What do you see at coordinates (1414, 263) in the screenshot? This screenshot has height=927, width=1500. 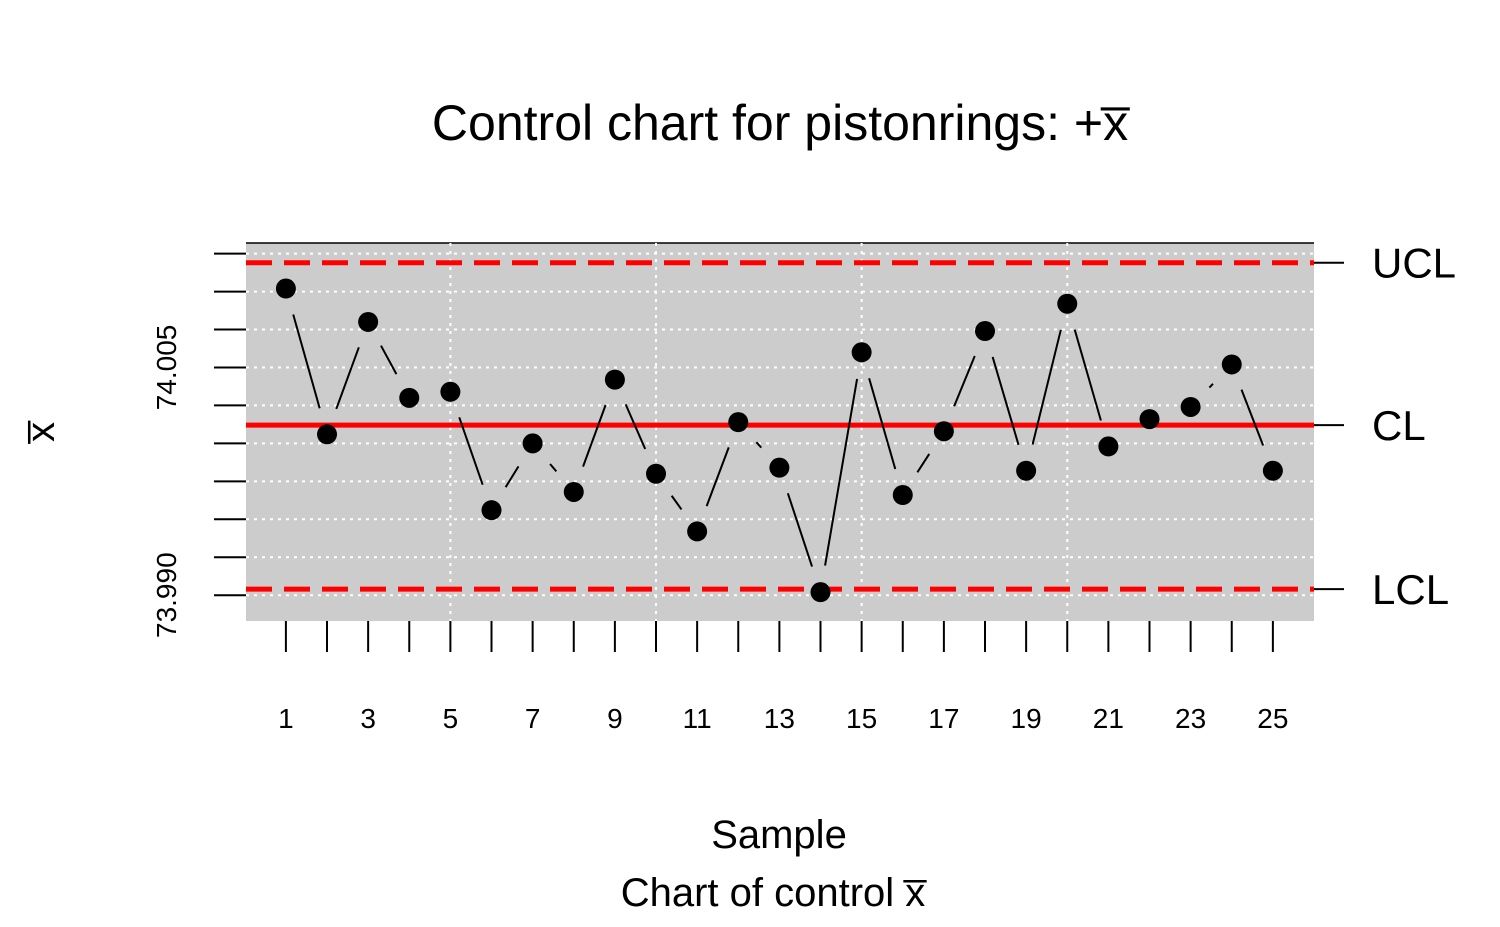 I see `ucl-label: UCL` at bounding box center [1414, 263].